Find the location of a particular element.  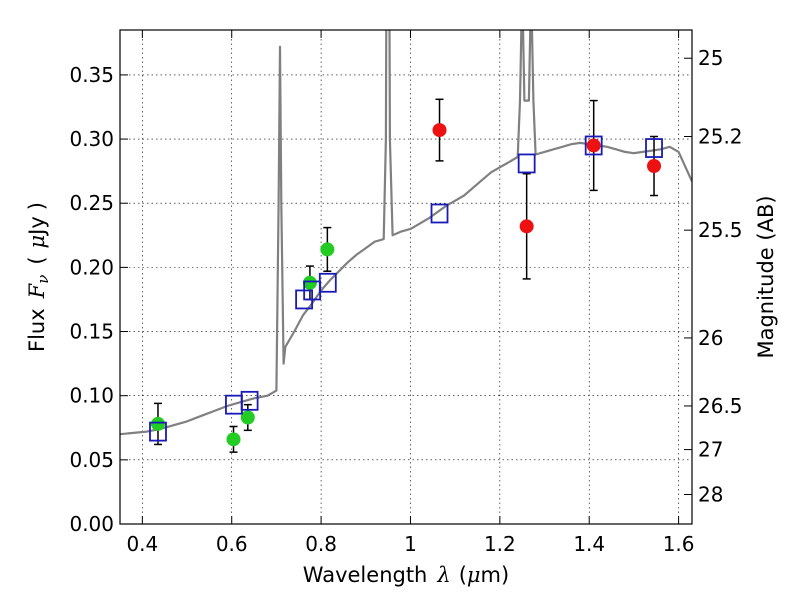

y2-tick-label-4: 26.5 is located at coordinates (720, 406).